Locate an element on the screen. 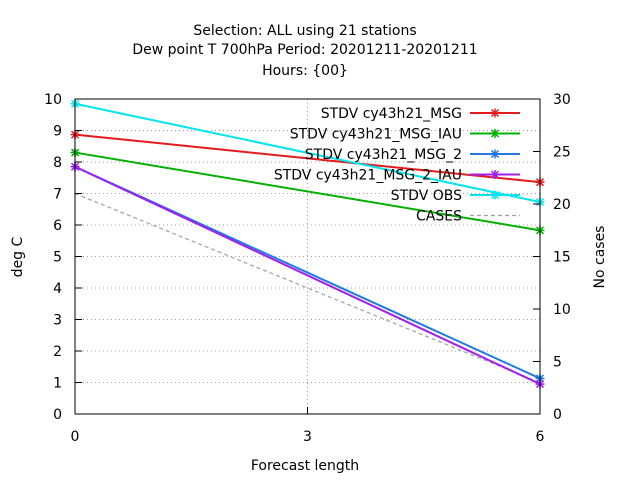  y2-axis-label: No cases is located at coordinates (600, 257).